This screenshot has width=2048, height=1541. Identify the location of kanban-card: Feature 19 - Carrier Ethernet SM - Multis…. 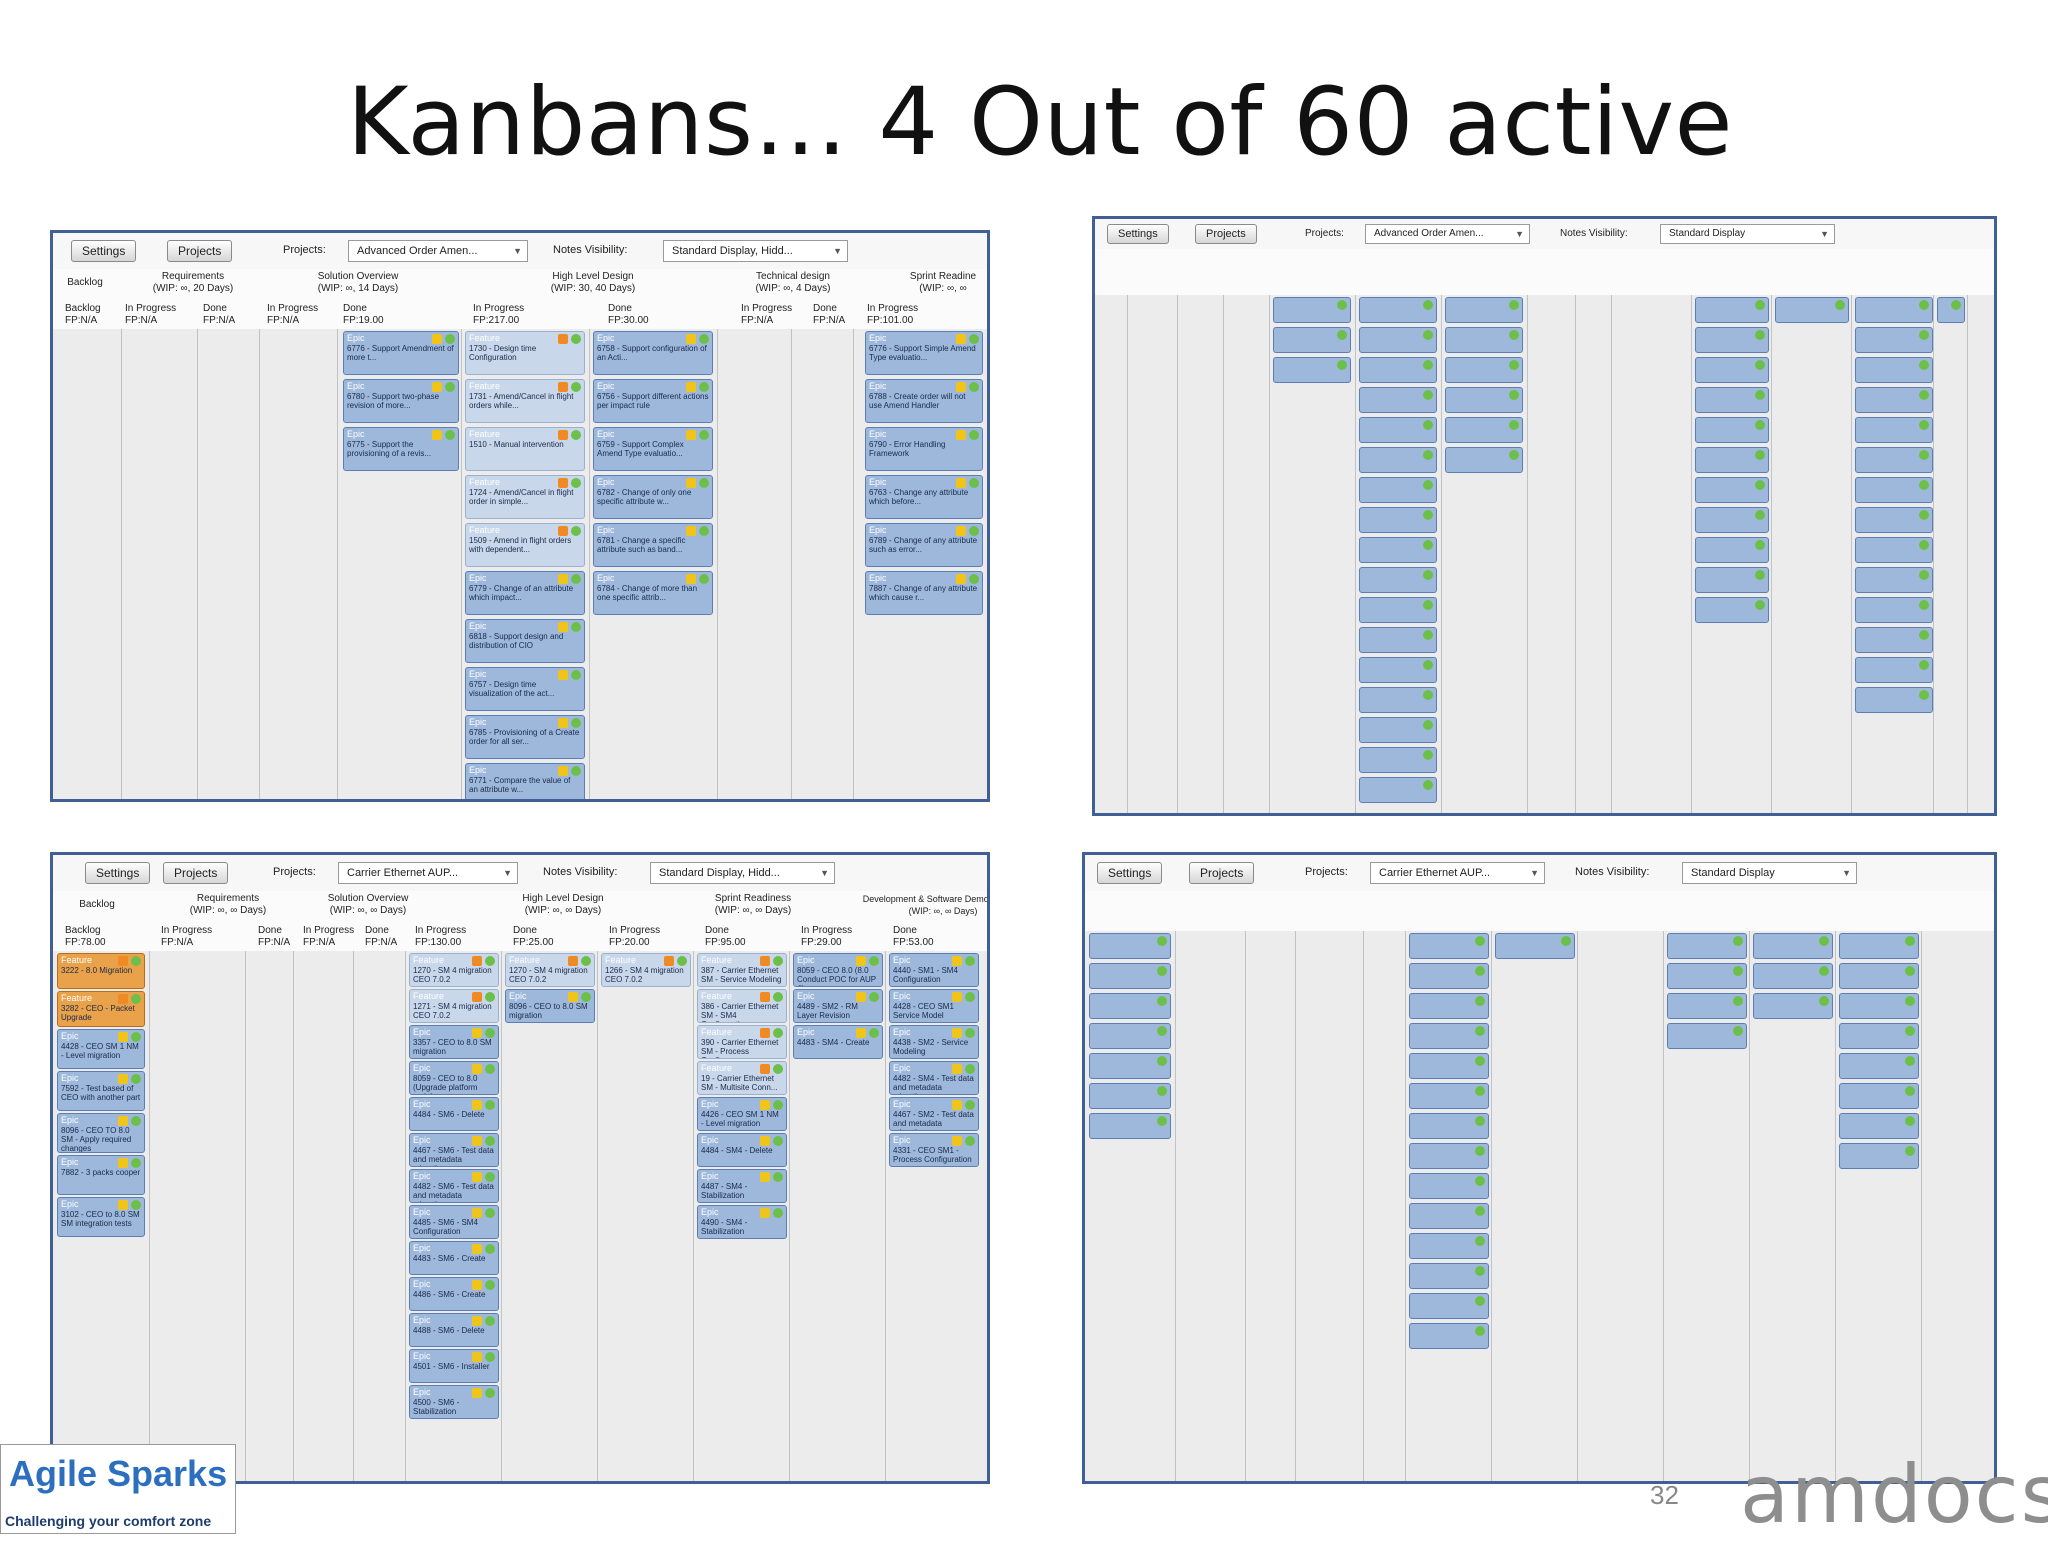
(742, 1078).